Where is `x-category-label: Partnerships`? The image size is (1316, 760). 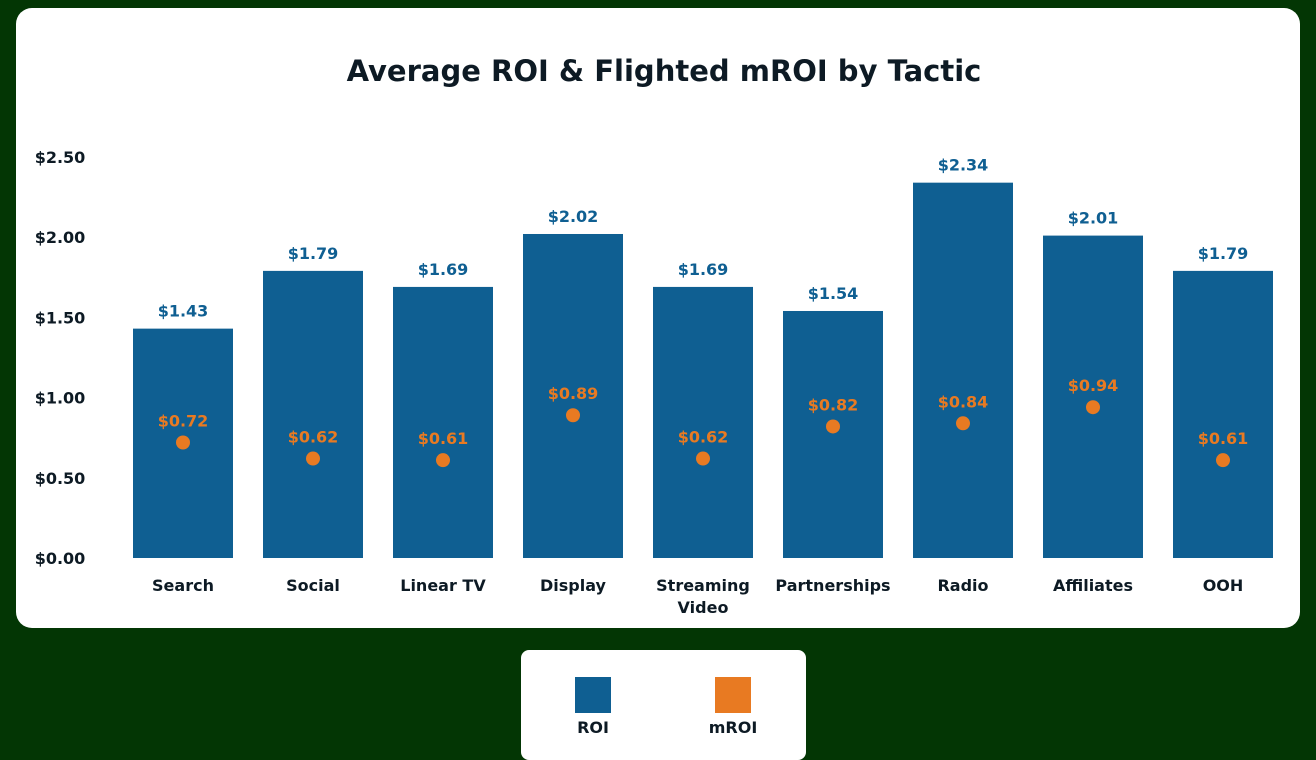 x-category-label: Partnerships is located at coordinates (832, 585).